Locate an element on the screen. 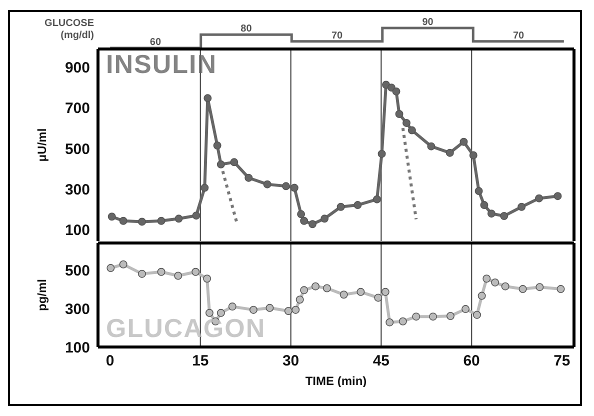 This screenshot has width=594, height=416. text: 80 is located at coordinates (246, 29).